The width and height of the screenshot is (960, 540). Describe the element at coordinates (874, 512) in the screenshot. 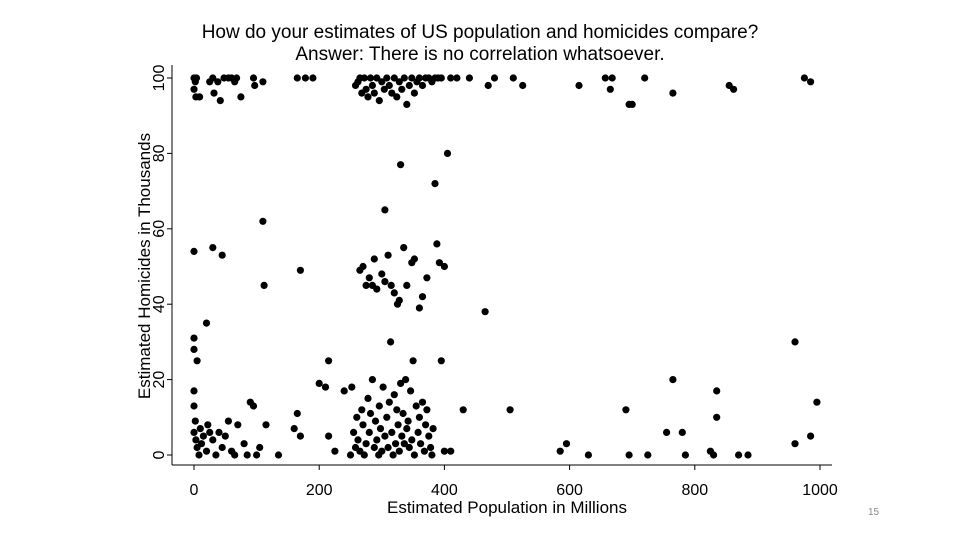

I see `page-number: 15` at that location.